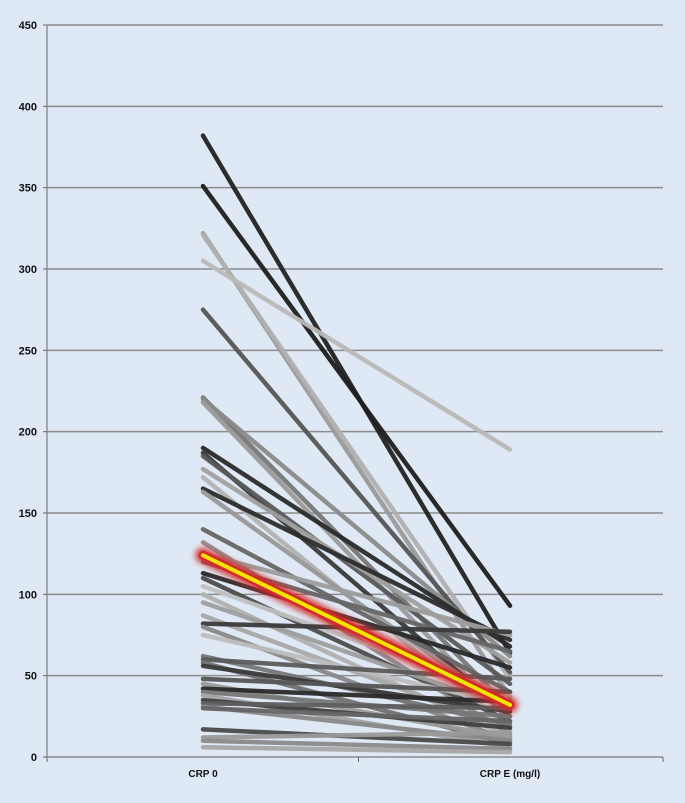 Image resolution: width=685 pixels, height=803 pixels. What do you see at coordinates (28, 270) in the screenshot?
I see `y-tick-label-300: 300` at bounding box center [28, 270].